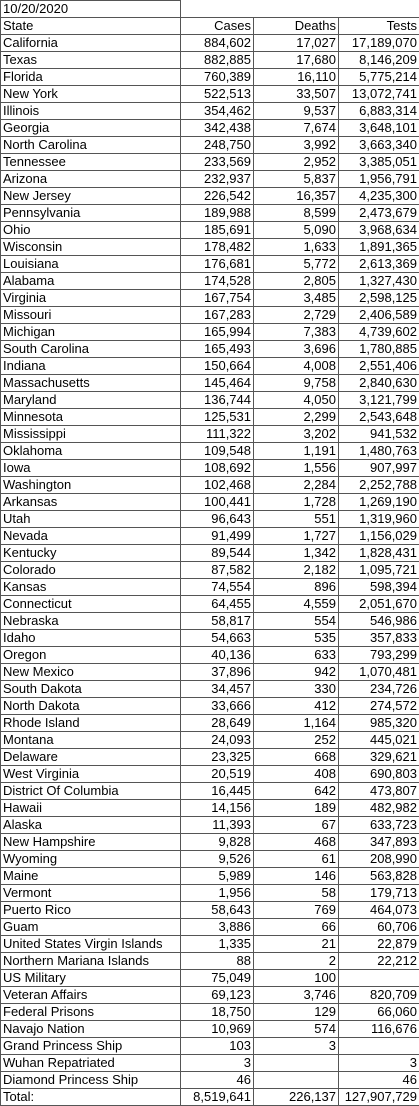 The width and height of the screenshot is (419, 1106). I want to click on data-row: Louisiana 176,681 5,772 2,613,369, so click(209, 264).